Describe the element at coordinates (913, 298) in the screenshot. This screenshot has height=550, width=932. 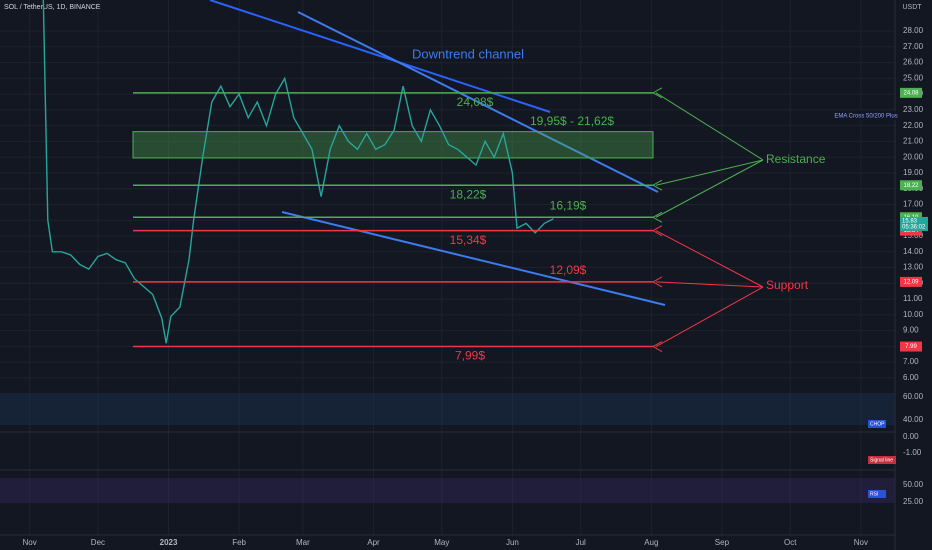
I see `y-tick-label: 11.00` at that location.